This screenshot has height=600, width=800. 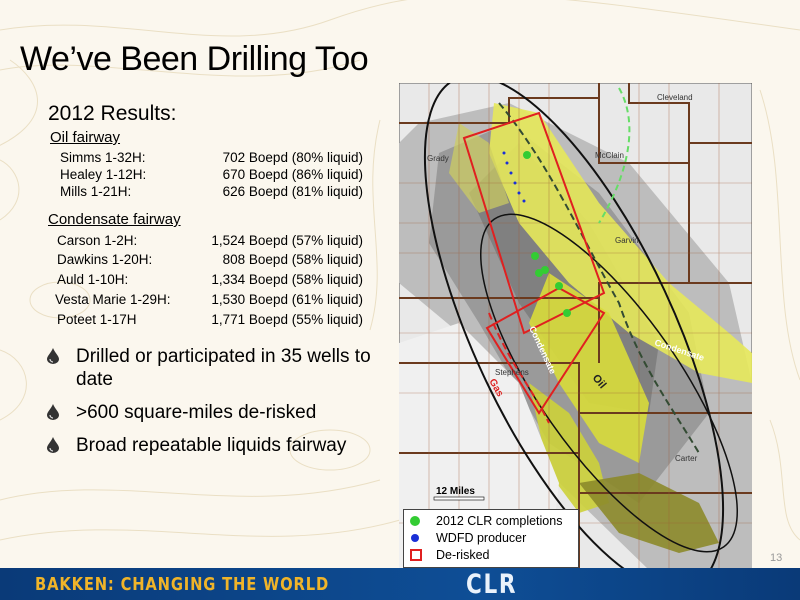 I want to click on bullet-text: >600 square-miles de-risked, so click(x=196, y=412).